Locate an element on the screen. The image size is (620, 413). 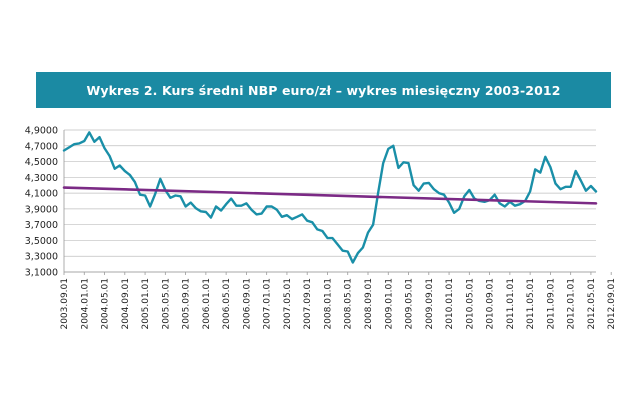
y-tick-label: 4,5000 is located at coordinates (41, 162).